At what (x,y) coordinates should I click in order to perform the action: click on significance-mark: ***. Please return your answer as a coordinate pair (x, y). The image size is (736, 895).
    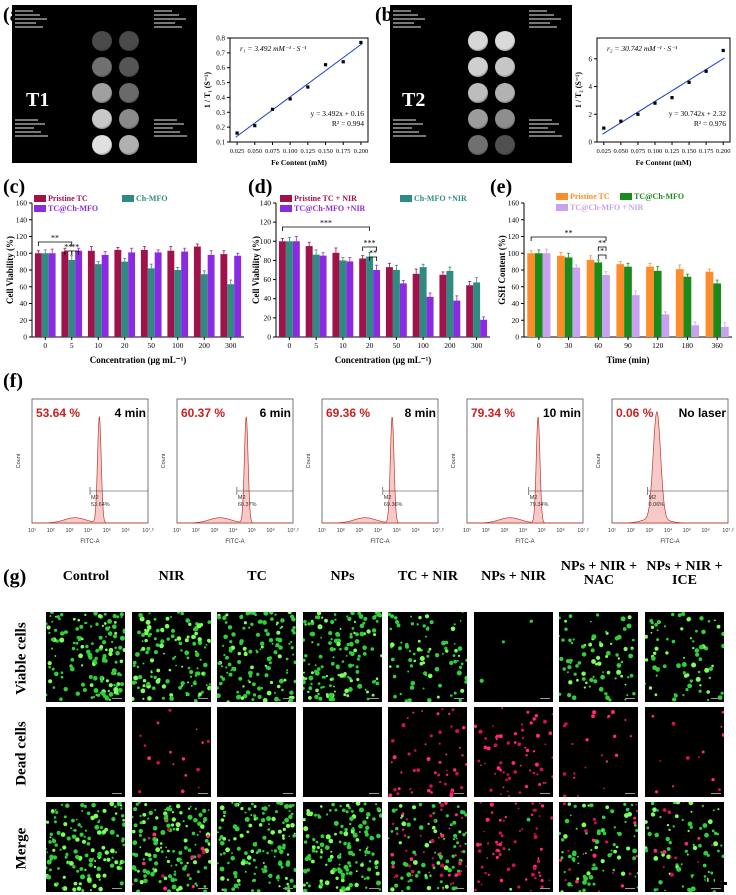
    Looking at the image, I should click on (370, 243).